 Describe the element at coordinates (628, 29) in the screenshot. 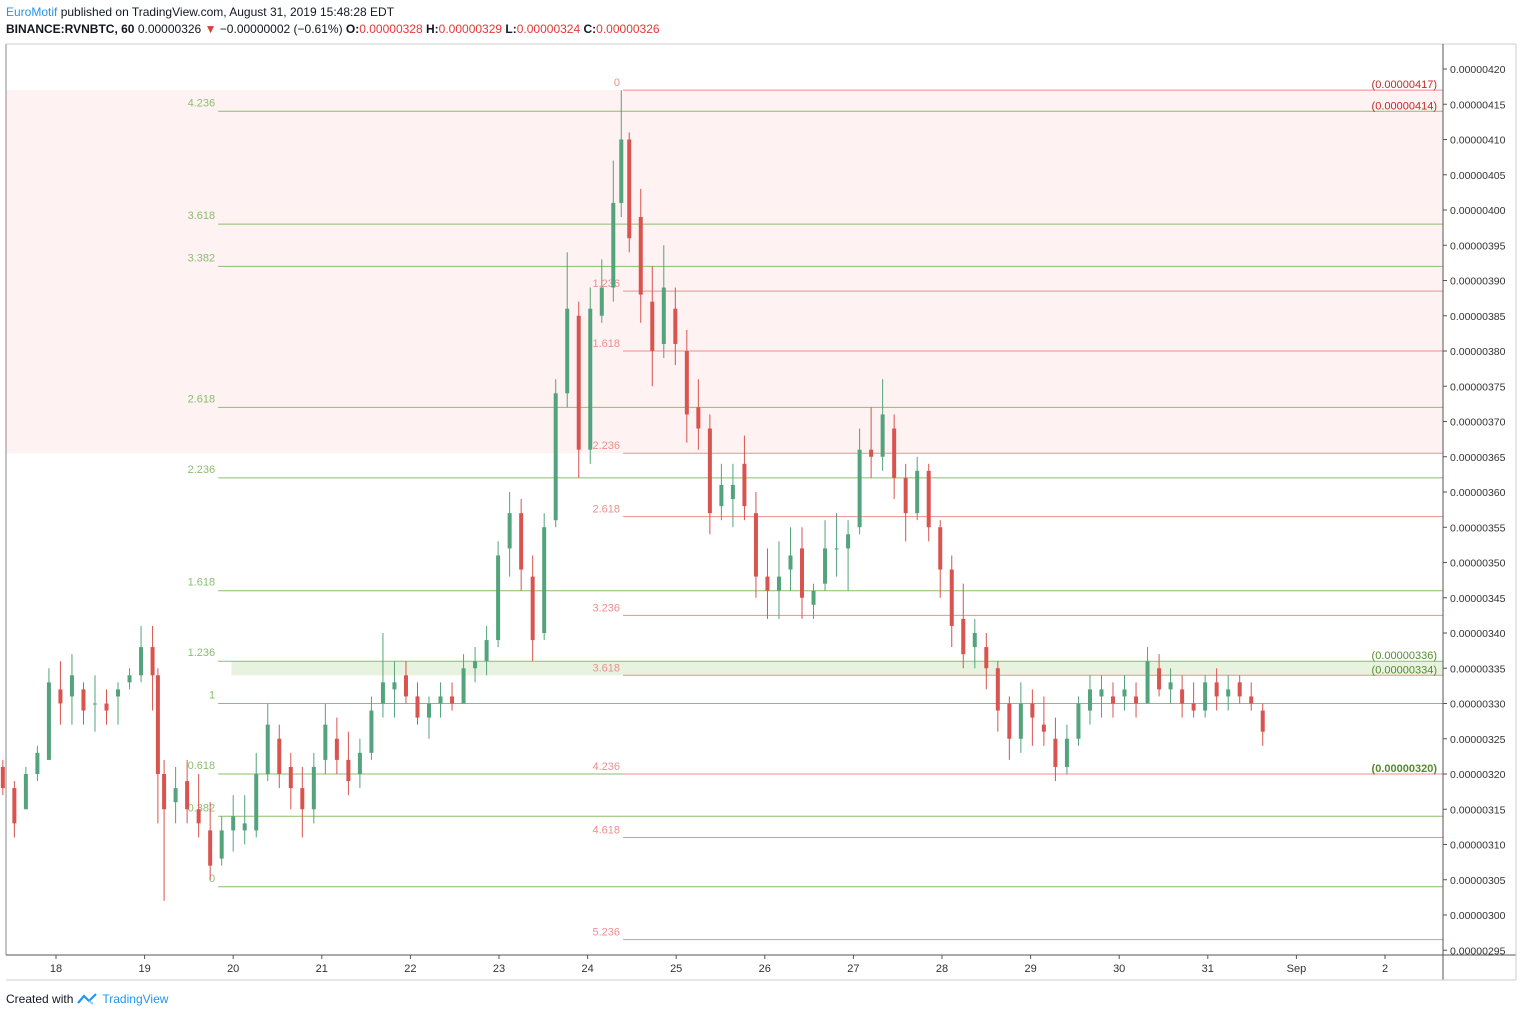

I see `close-value: 0.00000326` at that location.